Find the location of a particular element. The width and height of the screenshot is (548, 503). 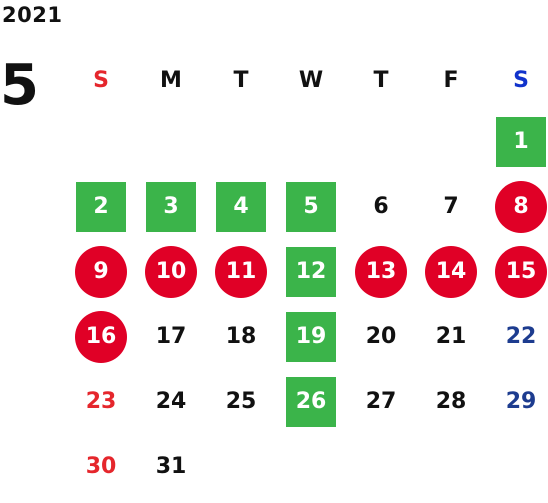

day-cell-15: 15 is located at coordinates (517, 271).